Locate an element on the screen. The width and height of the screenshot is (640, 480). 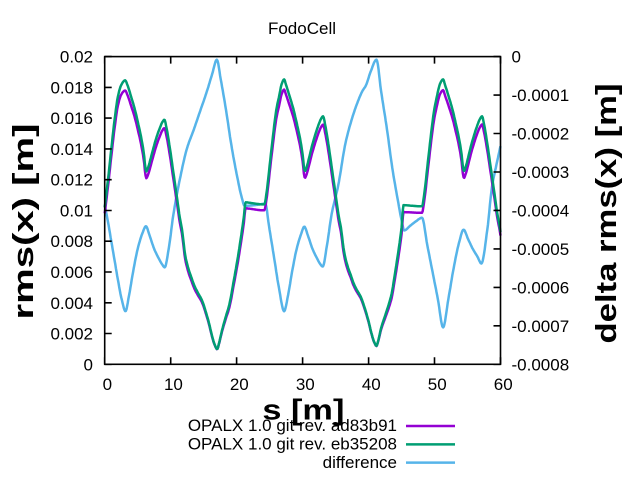
svg-text: OPALX 1.0 git rev. ad83b91 is located at coordinates (292, 425).